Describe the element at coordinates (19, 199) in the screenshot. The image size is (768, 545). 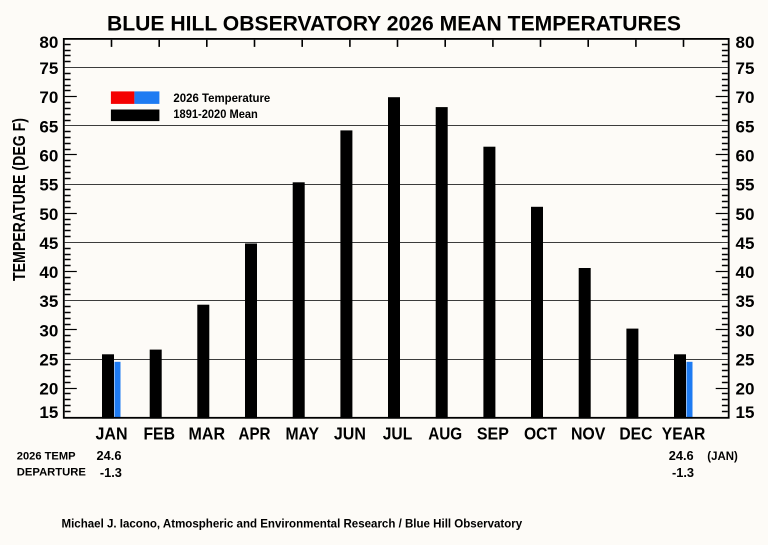
I see `svg-text: TEMPERATURE (DEG F)` at that location.